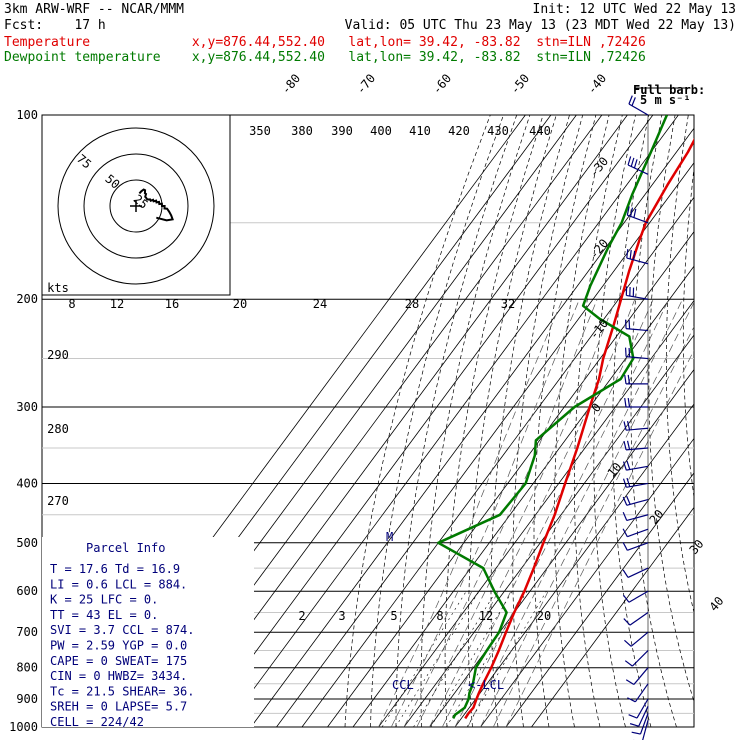  Describe the element at coordinates (302, 131) in the screenshot. I see `theta-label: 380` at that location.